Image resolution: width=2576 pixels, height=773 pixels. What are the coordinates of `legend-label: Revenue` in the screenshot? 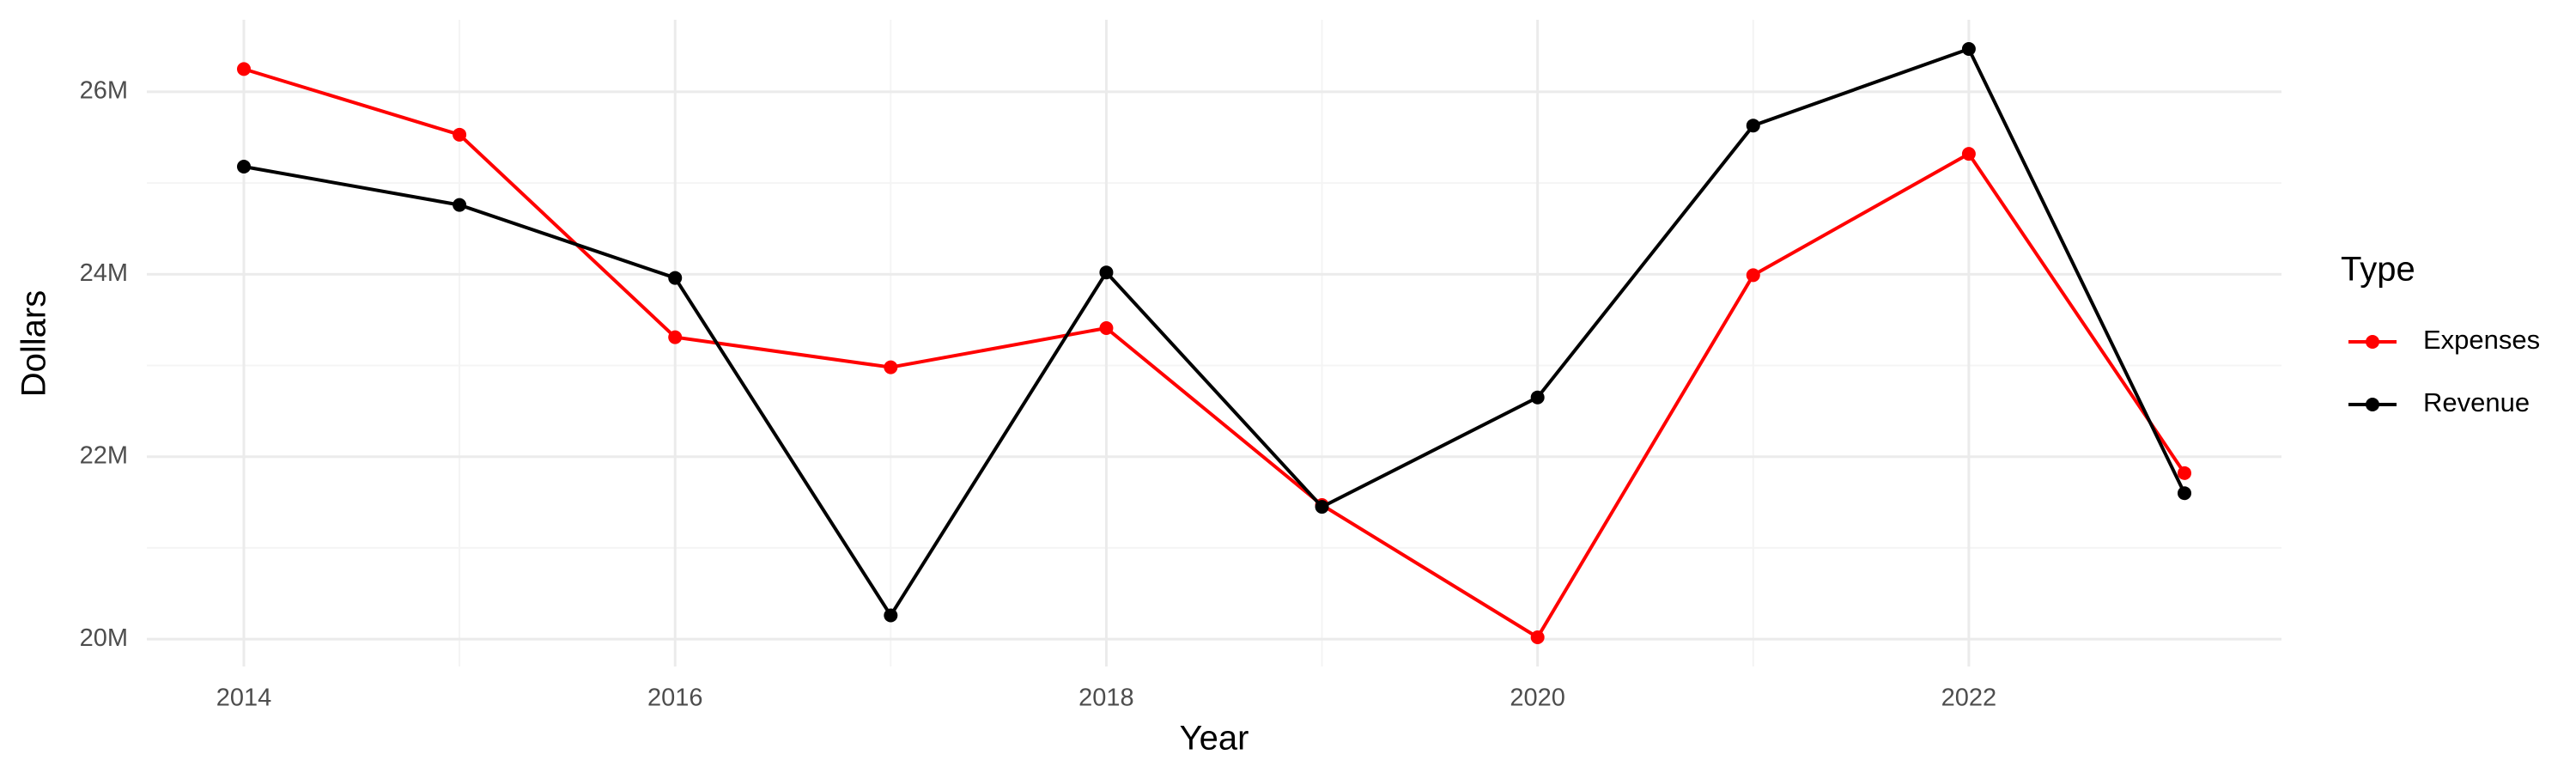 It's located at (2477, 402).